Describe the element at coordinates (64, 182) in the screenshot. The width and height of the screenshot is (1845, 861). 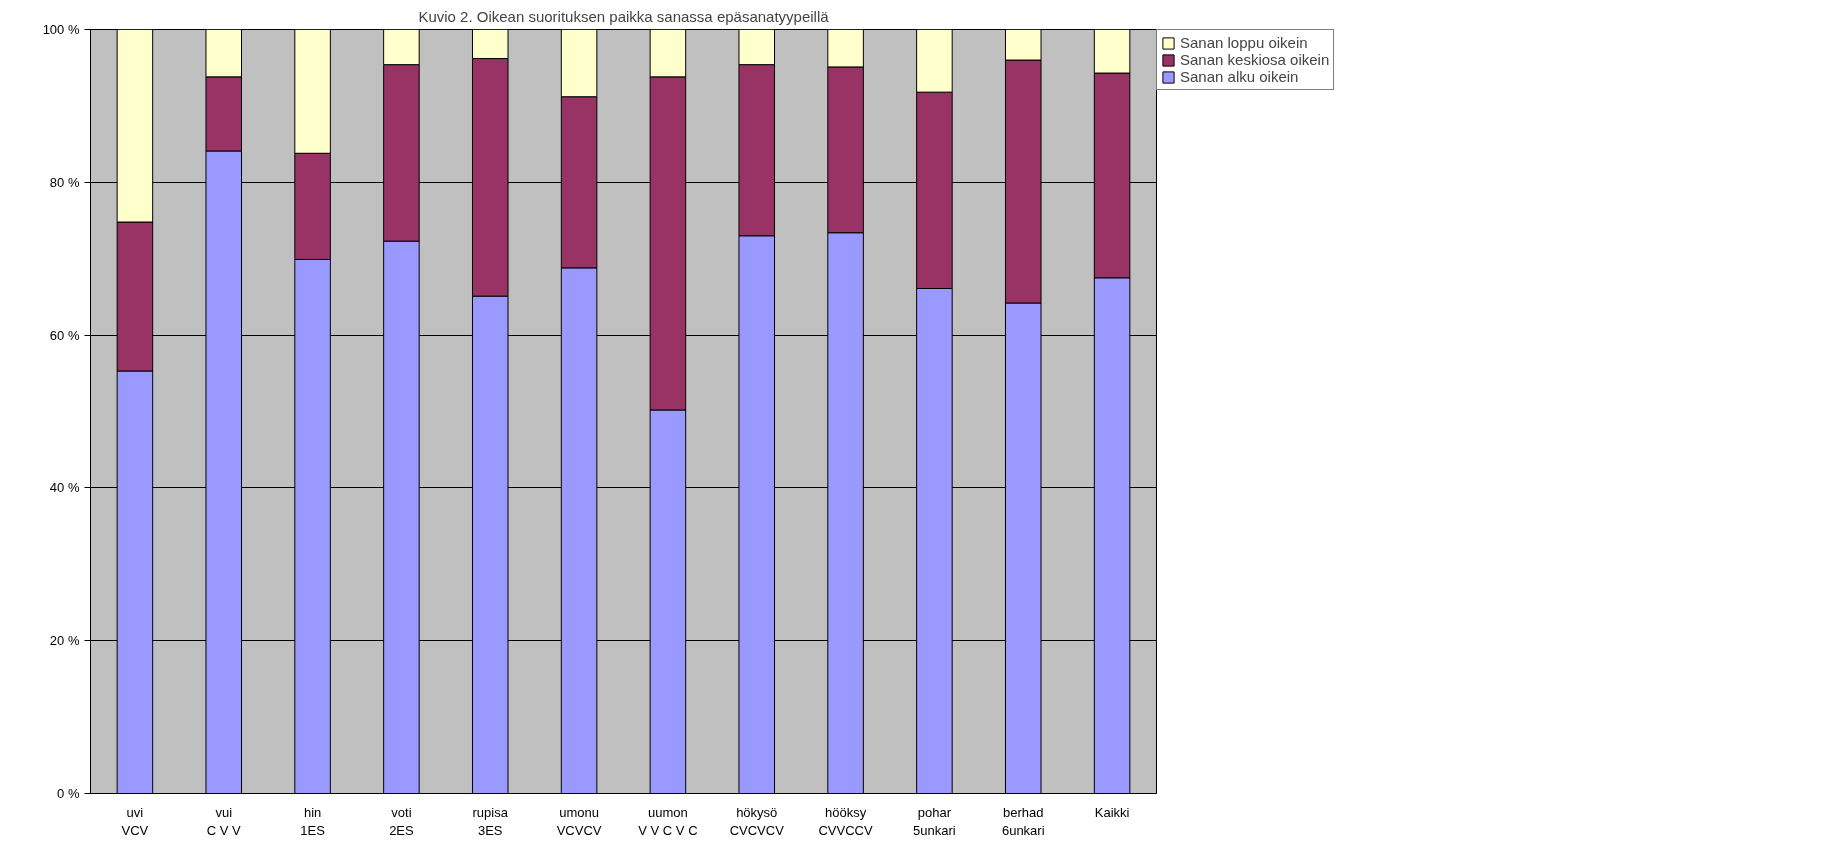
I see `y-tick-label: 80 %` at that location.